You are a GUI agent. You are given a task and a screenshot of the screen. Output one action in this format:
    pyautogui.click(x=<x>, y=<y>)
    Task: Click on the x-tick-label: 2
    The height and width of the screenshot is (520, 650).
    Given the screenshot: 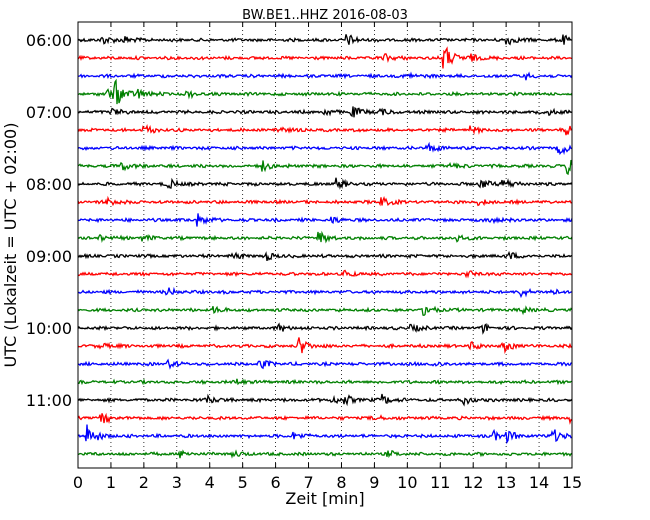 What is the action you would take?
    pyautogui.click(x=144, y=482)
    